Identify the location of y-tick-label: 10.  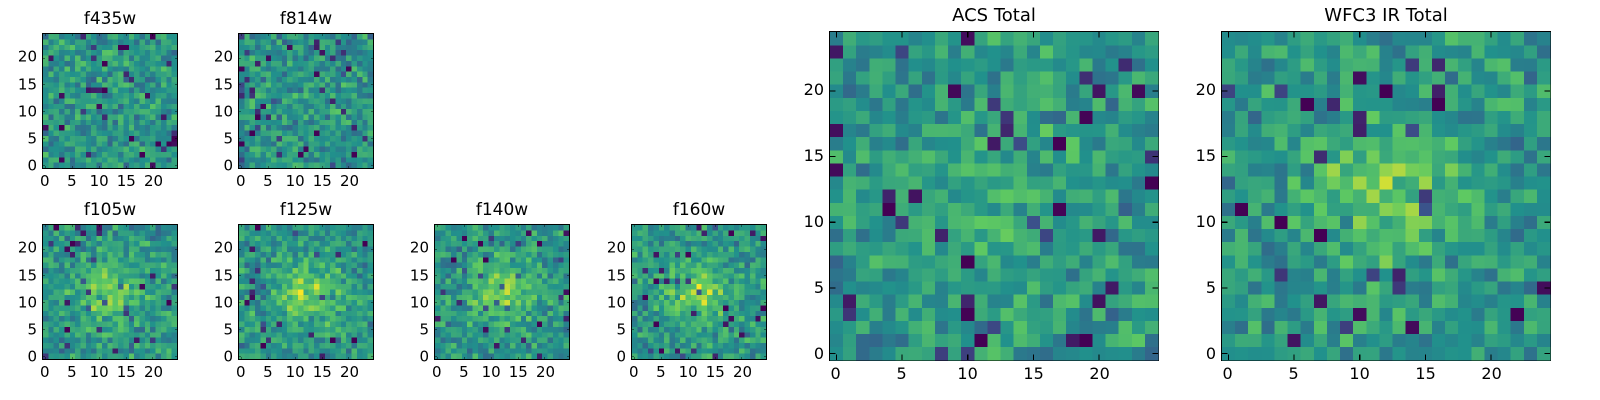
(27, 302).